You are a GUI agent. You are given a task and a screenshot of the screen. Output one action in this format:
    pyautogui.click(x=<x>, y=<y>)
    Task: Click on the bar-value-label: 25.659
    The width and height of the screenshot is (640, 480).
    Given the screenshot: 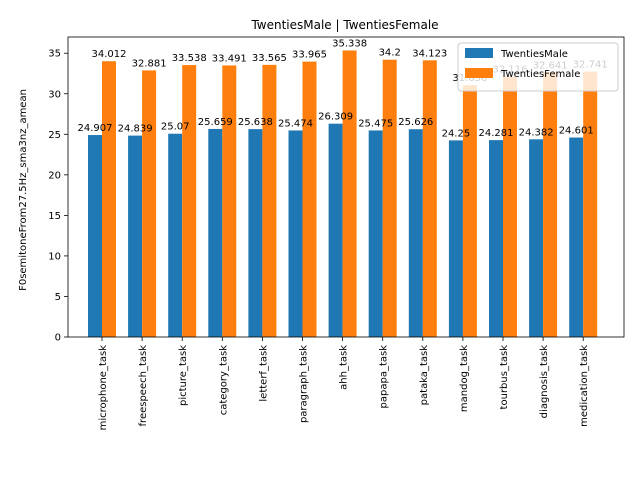 What is the action you would take?
    pyautogui.click(x=215, y=122)
    